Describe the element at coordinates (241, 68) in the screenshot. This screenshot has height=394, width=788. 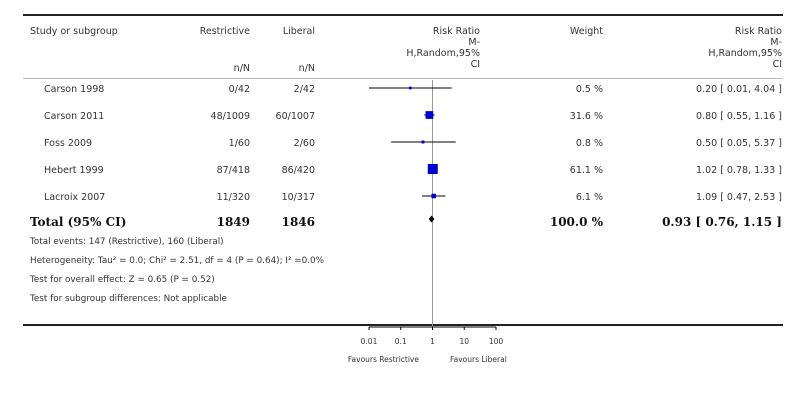
I see `header-restrictive-sub: n/N` at that location.